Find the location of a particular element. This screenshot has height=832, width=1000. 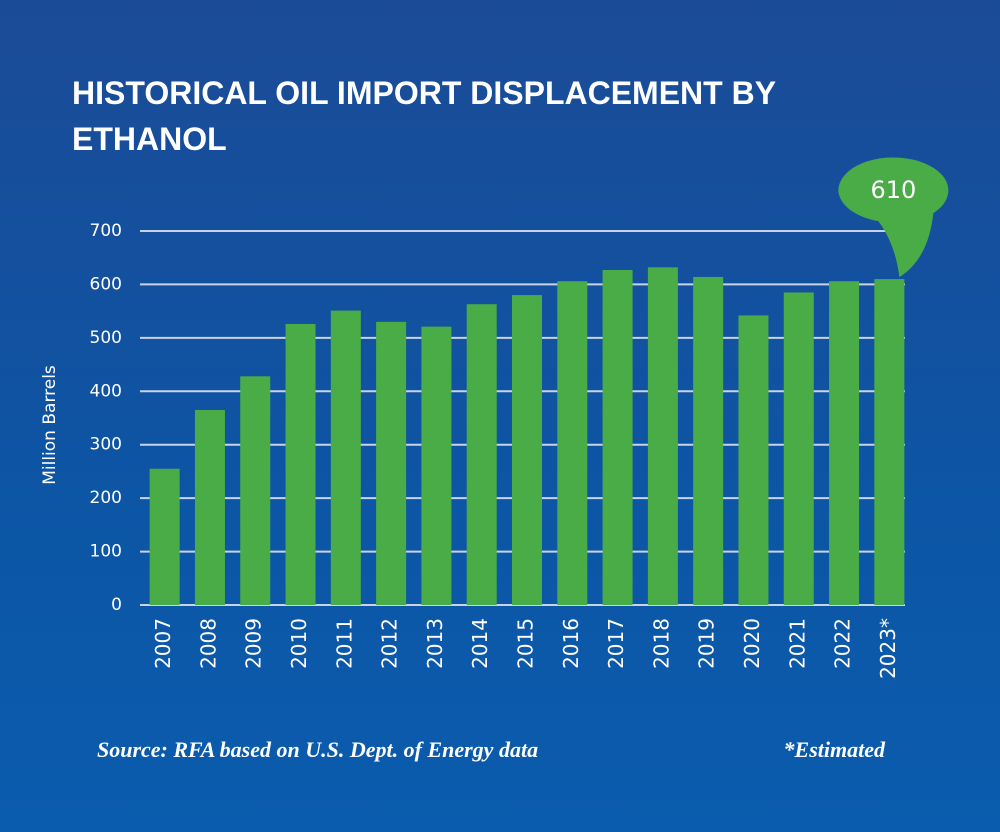

x-tick-label: 2010 is located at coordinates (299, 643).